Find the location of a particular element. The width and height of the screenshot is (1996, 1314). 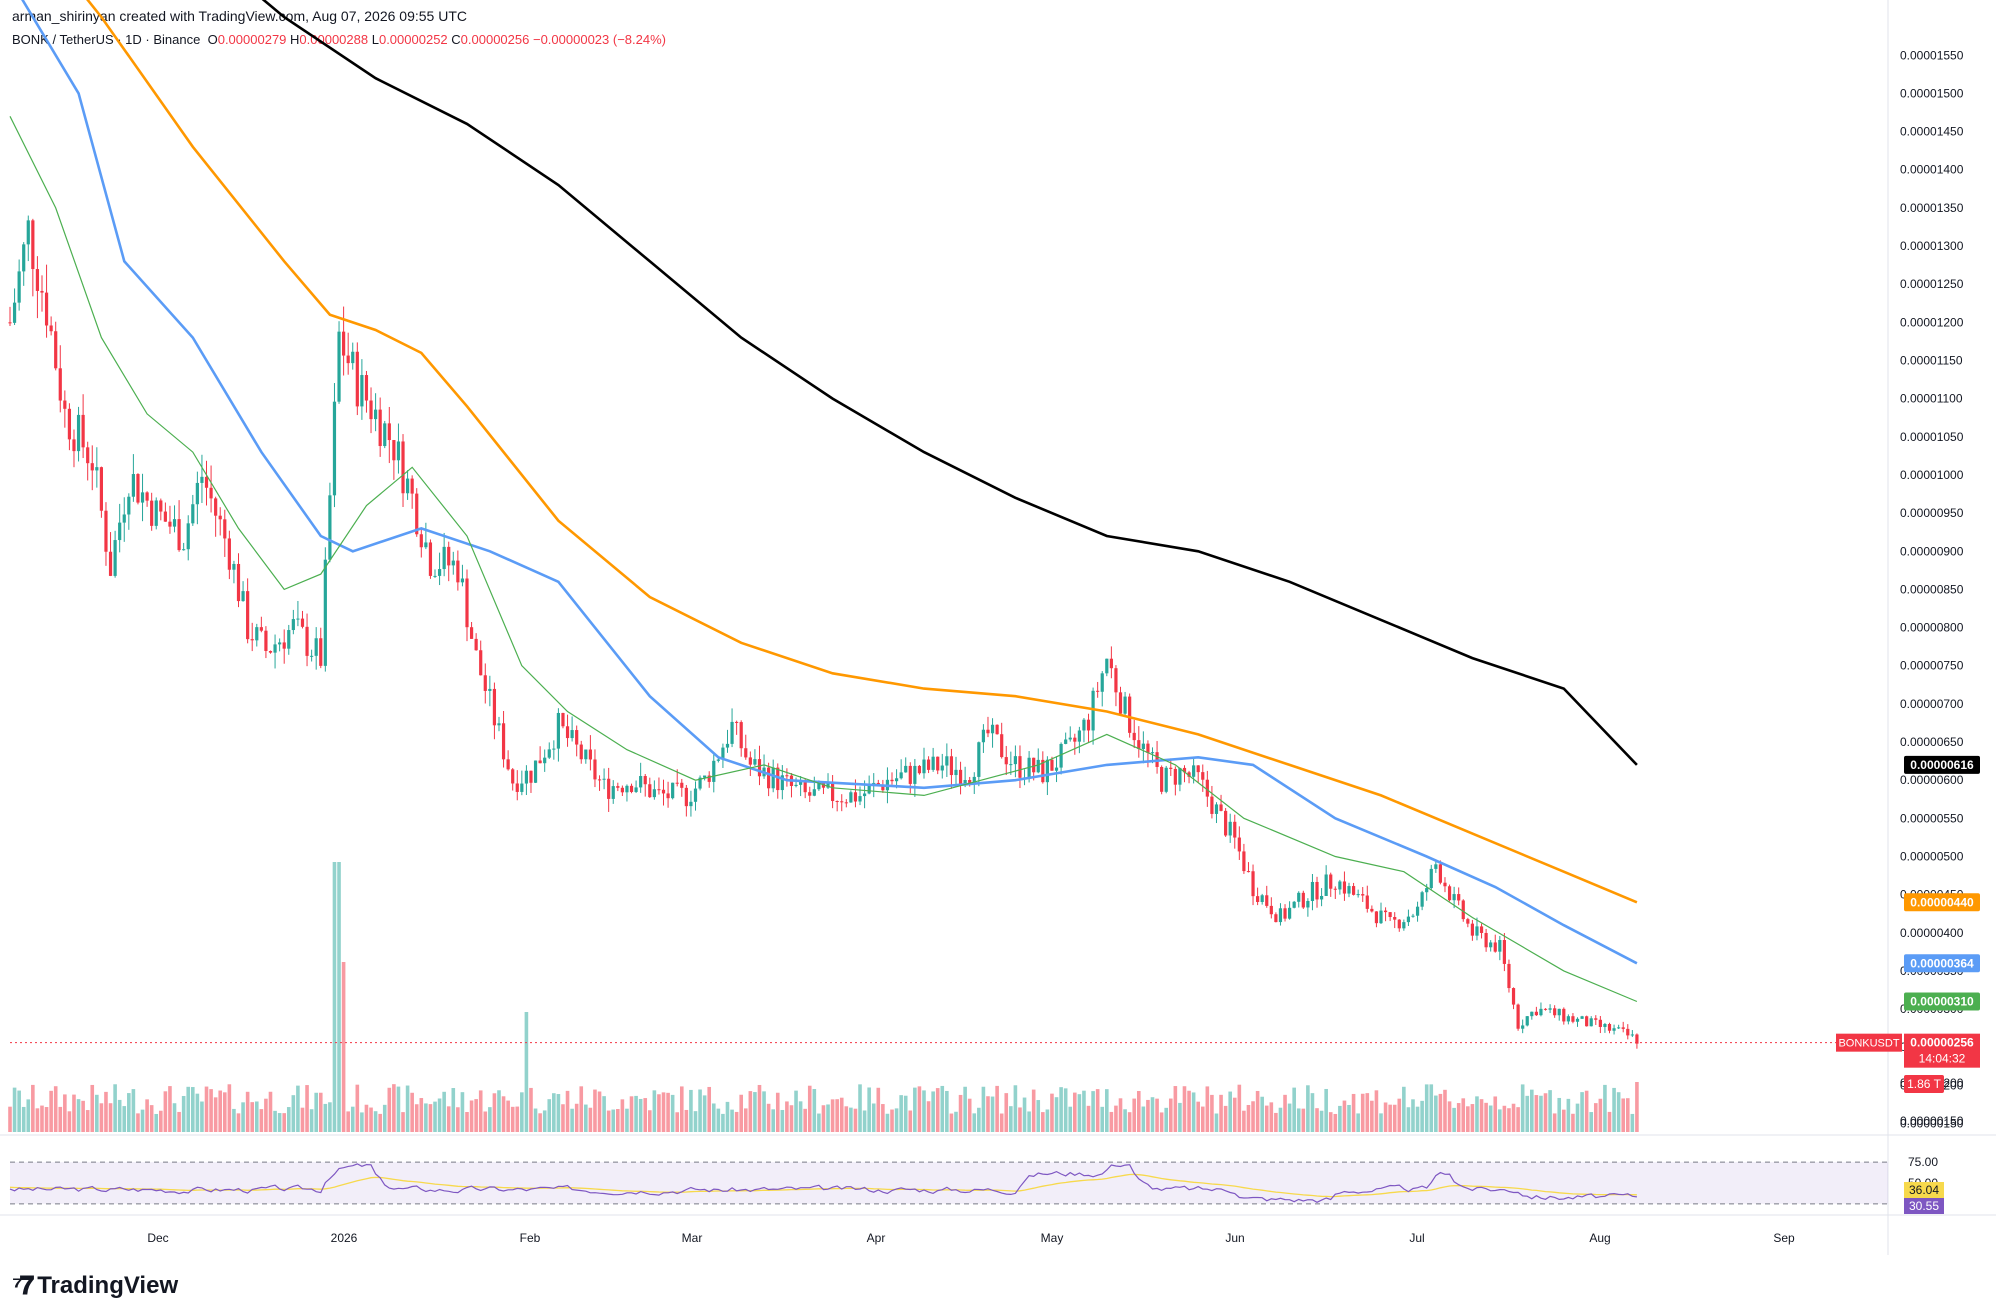

volume-value-label: 1.86 T is located at coordinates (1924, 1084).